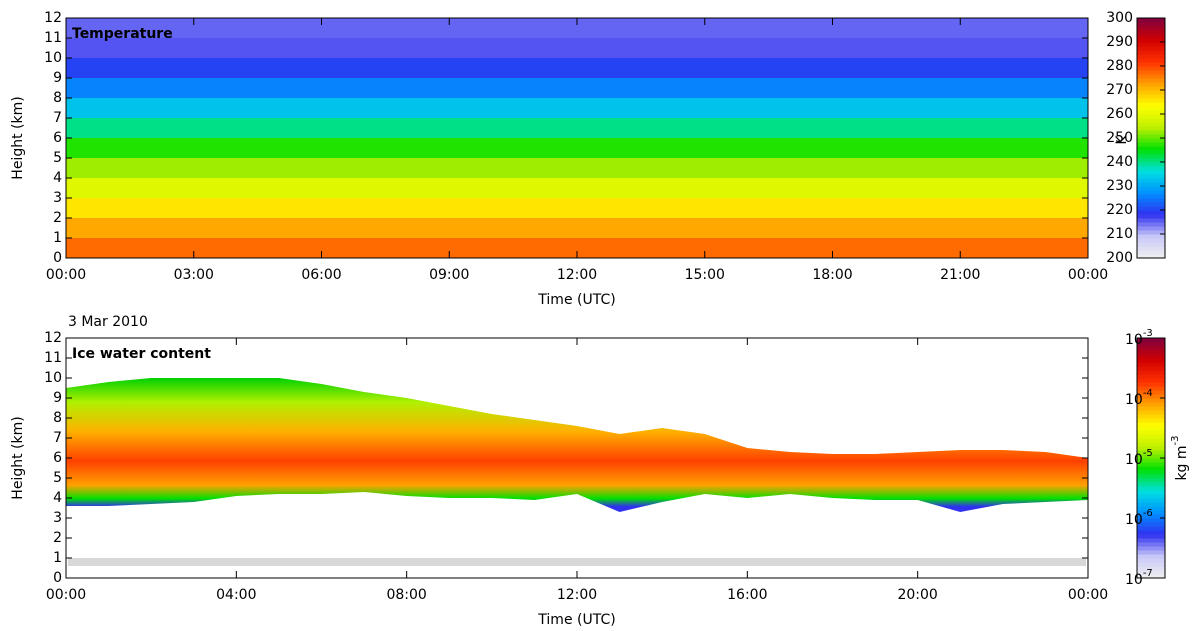 This screenshot has height=631, width=1200. Describe the element at coordinates (1119, 90) in the screenshot. I see `colorbar-tick-label: 270` at that location.